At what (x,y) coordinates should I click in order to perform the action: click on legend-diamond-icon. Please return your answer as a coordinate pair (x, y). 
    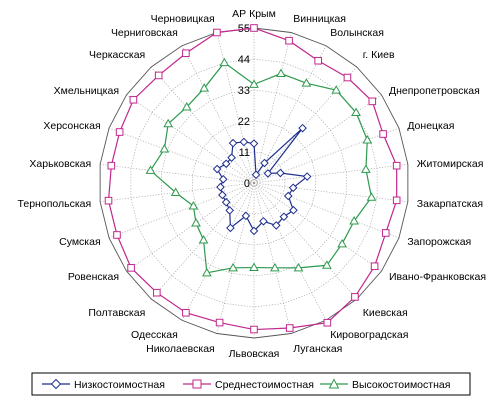
    Looking at the image, I should click on (56, 384).